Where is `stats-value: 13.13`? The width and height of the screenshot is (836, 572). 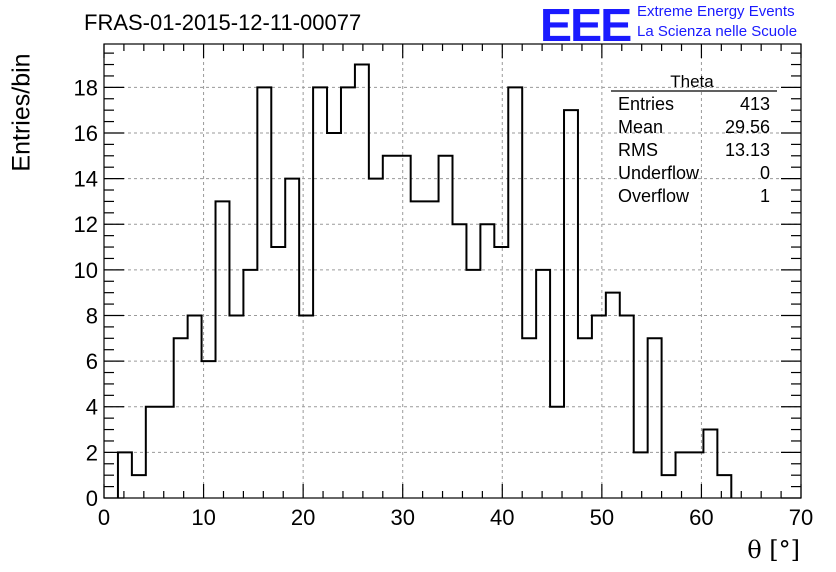
stats-value: 13.13 is located at coordinates (747, 150).